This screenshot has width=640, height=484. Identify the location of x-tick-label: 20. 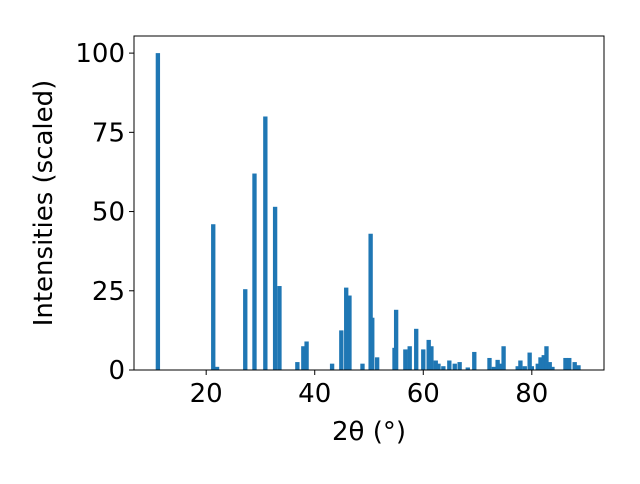
(206, 394).